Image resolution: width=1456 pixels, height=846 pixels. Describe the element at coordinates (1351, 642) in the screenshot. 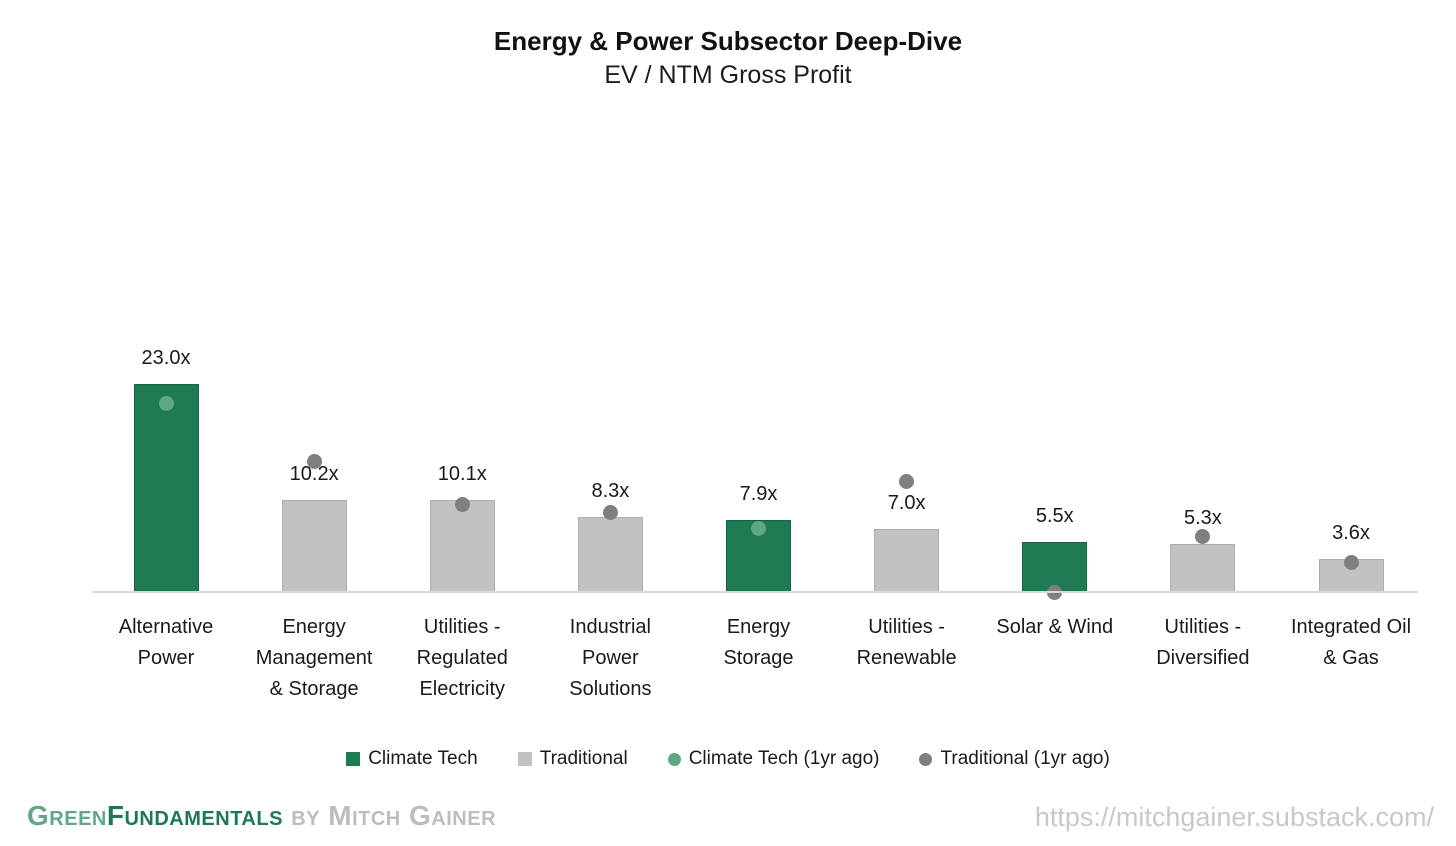

I see `category-label: Integrated Oil & Gas` at that location.